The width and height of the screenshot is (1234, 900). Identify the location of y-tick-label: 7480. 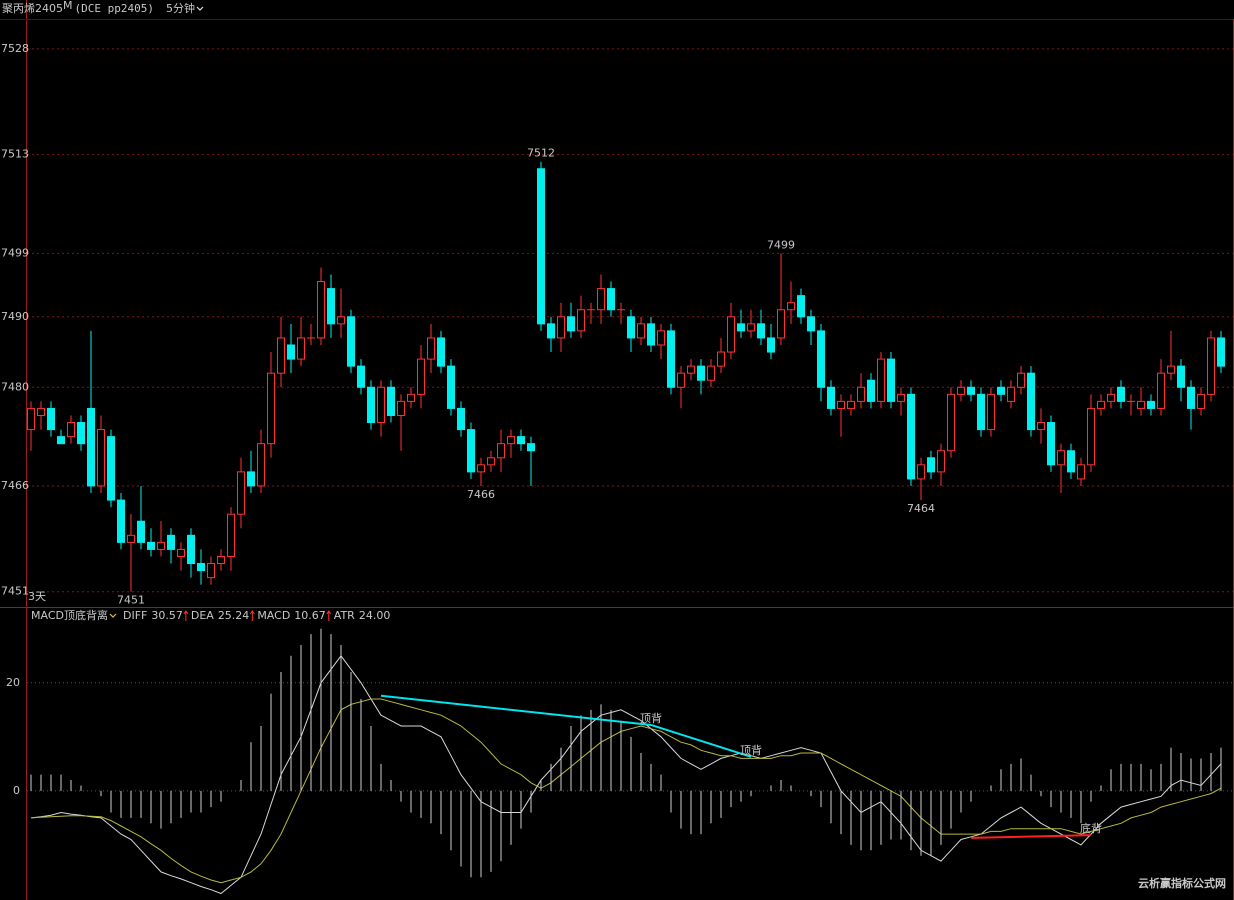
(15, 386).